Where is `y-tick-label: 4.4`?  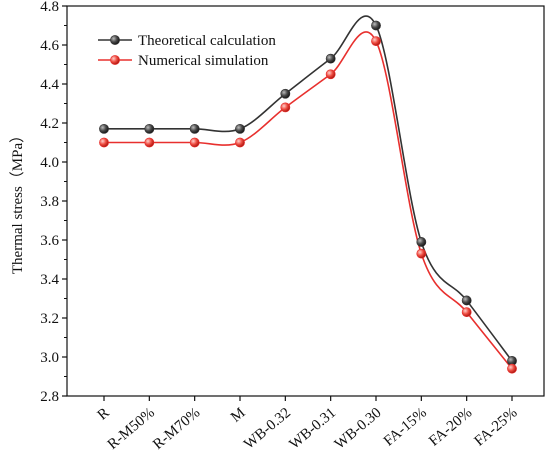 y-tick-label: 4.4 is located at coordinates (49, 85).